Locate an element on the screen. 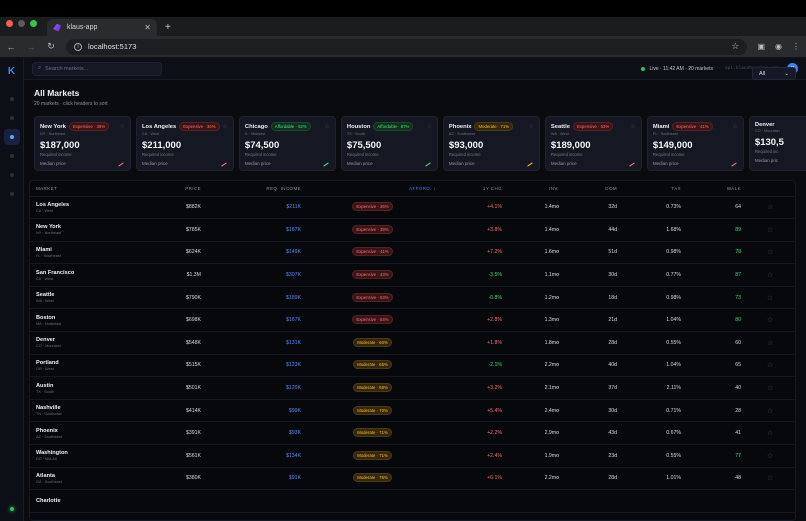 Image resolution: width=806 pixels, height=521 pixels. back-button: ← is located at coordinates (11, 46).